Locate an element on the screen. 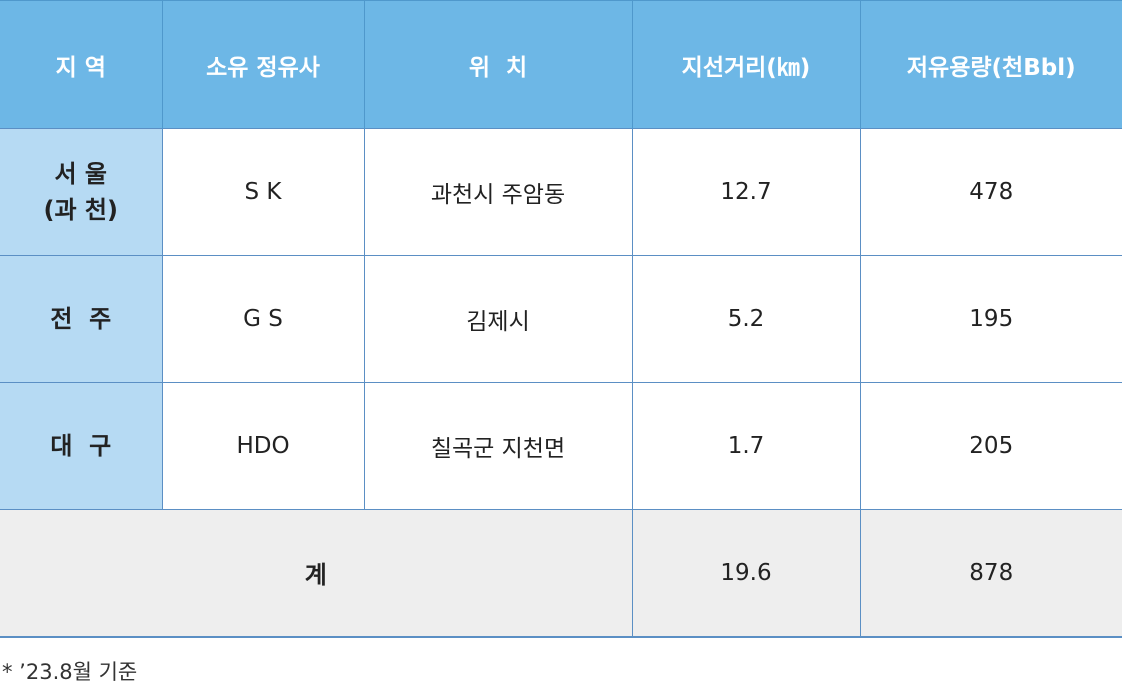 The width and height of the screenshot is (1122, 690). header-location: 위 치 is located at coordinates (497, 64).